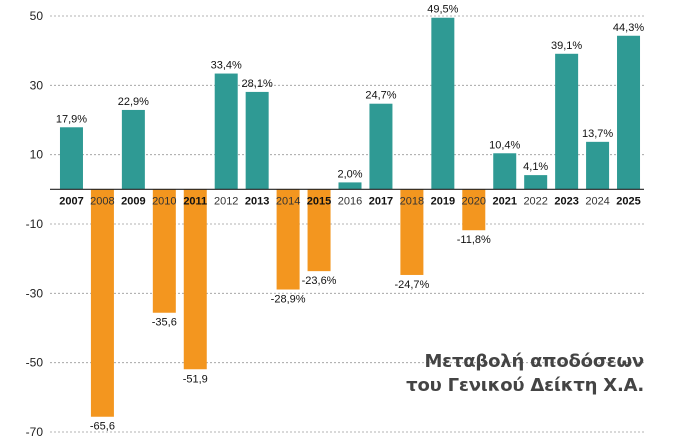 The height and width of the screenshot is (439, 674). Describe the element at coordinates (164, 201) in the screenshot. I see `year-label: 2010` at that location.